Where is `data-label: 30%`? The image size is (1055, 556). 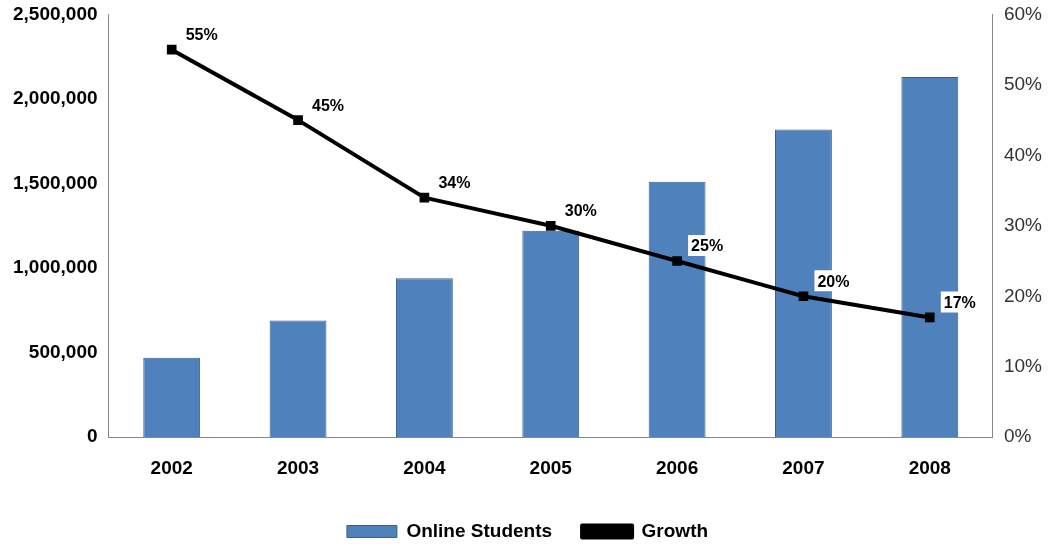
data-label: 30% is located at coordinates (580, 211).